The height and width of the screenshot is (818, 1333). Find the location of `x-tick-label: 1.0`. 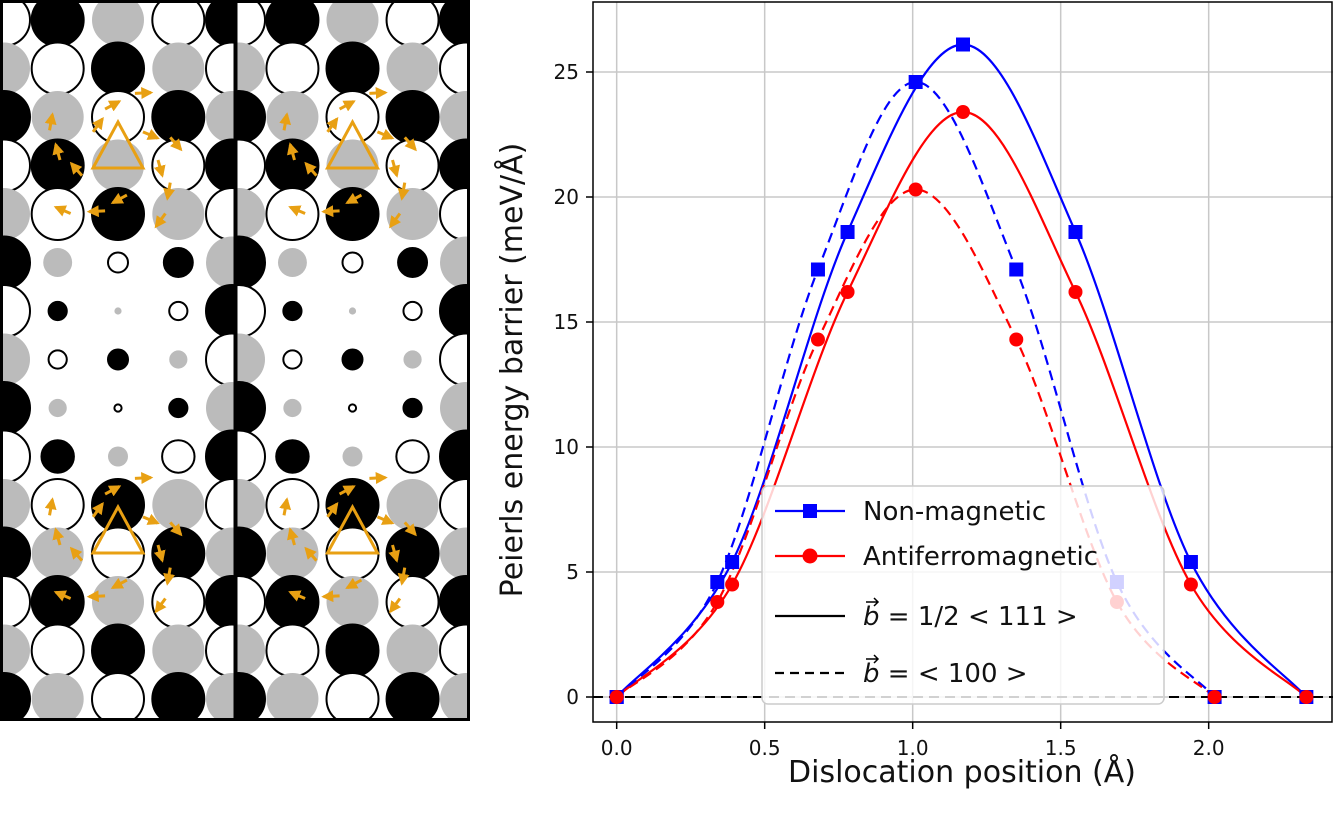

x-tick-label: 1.0 is located at coordinates (913, 748).